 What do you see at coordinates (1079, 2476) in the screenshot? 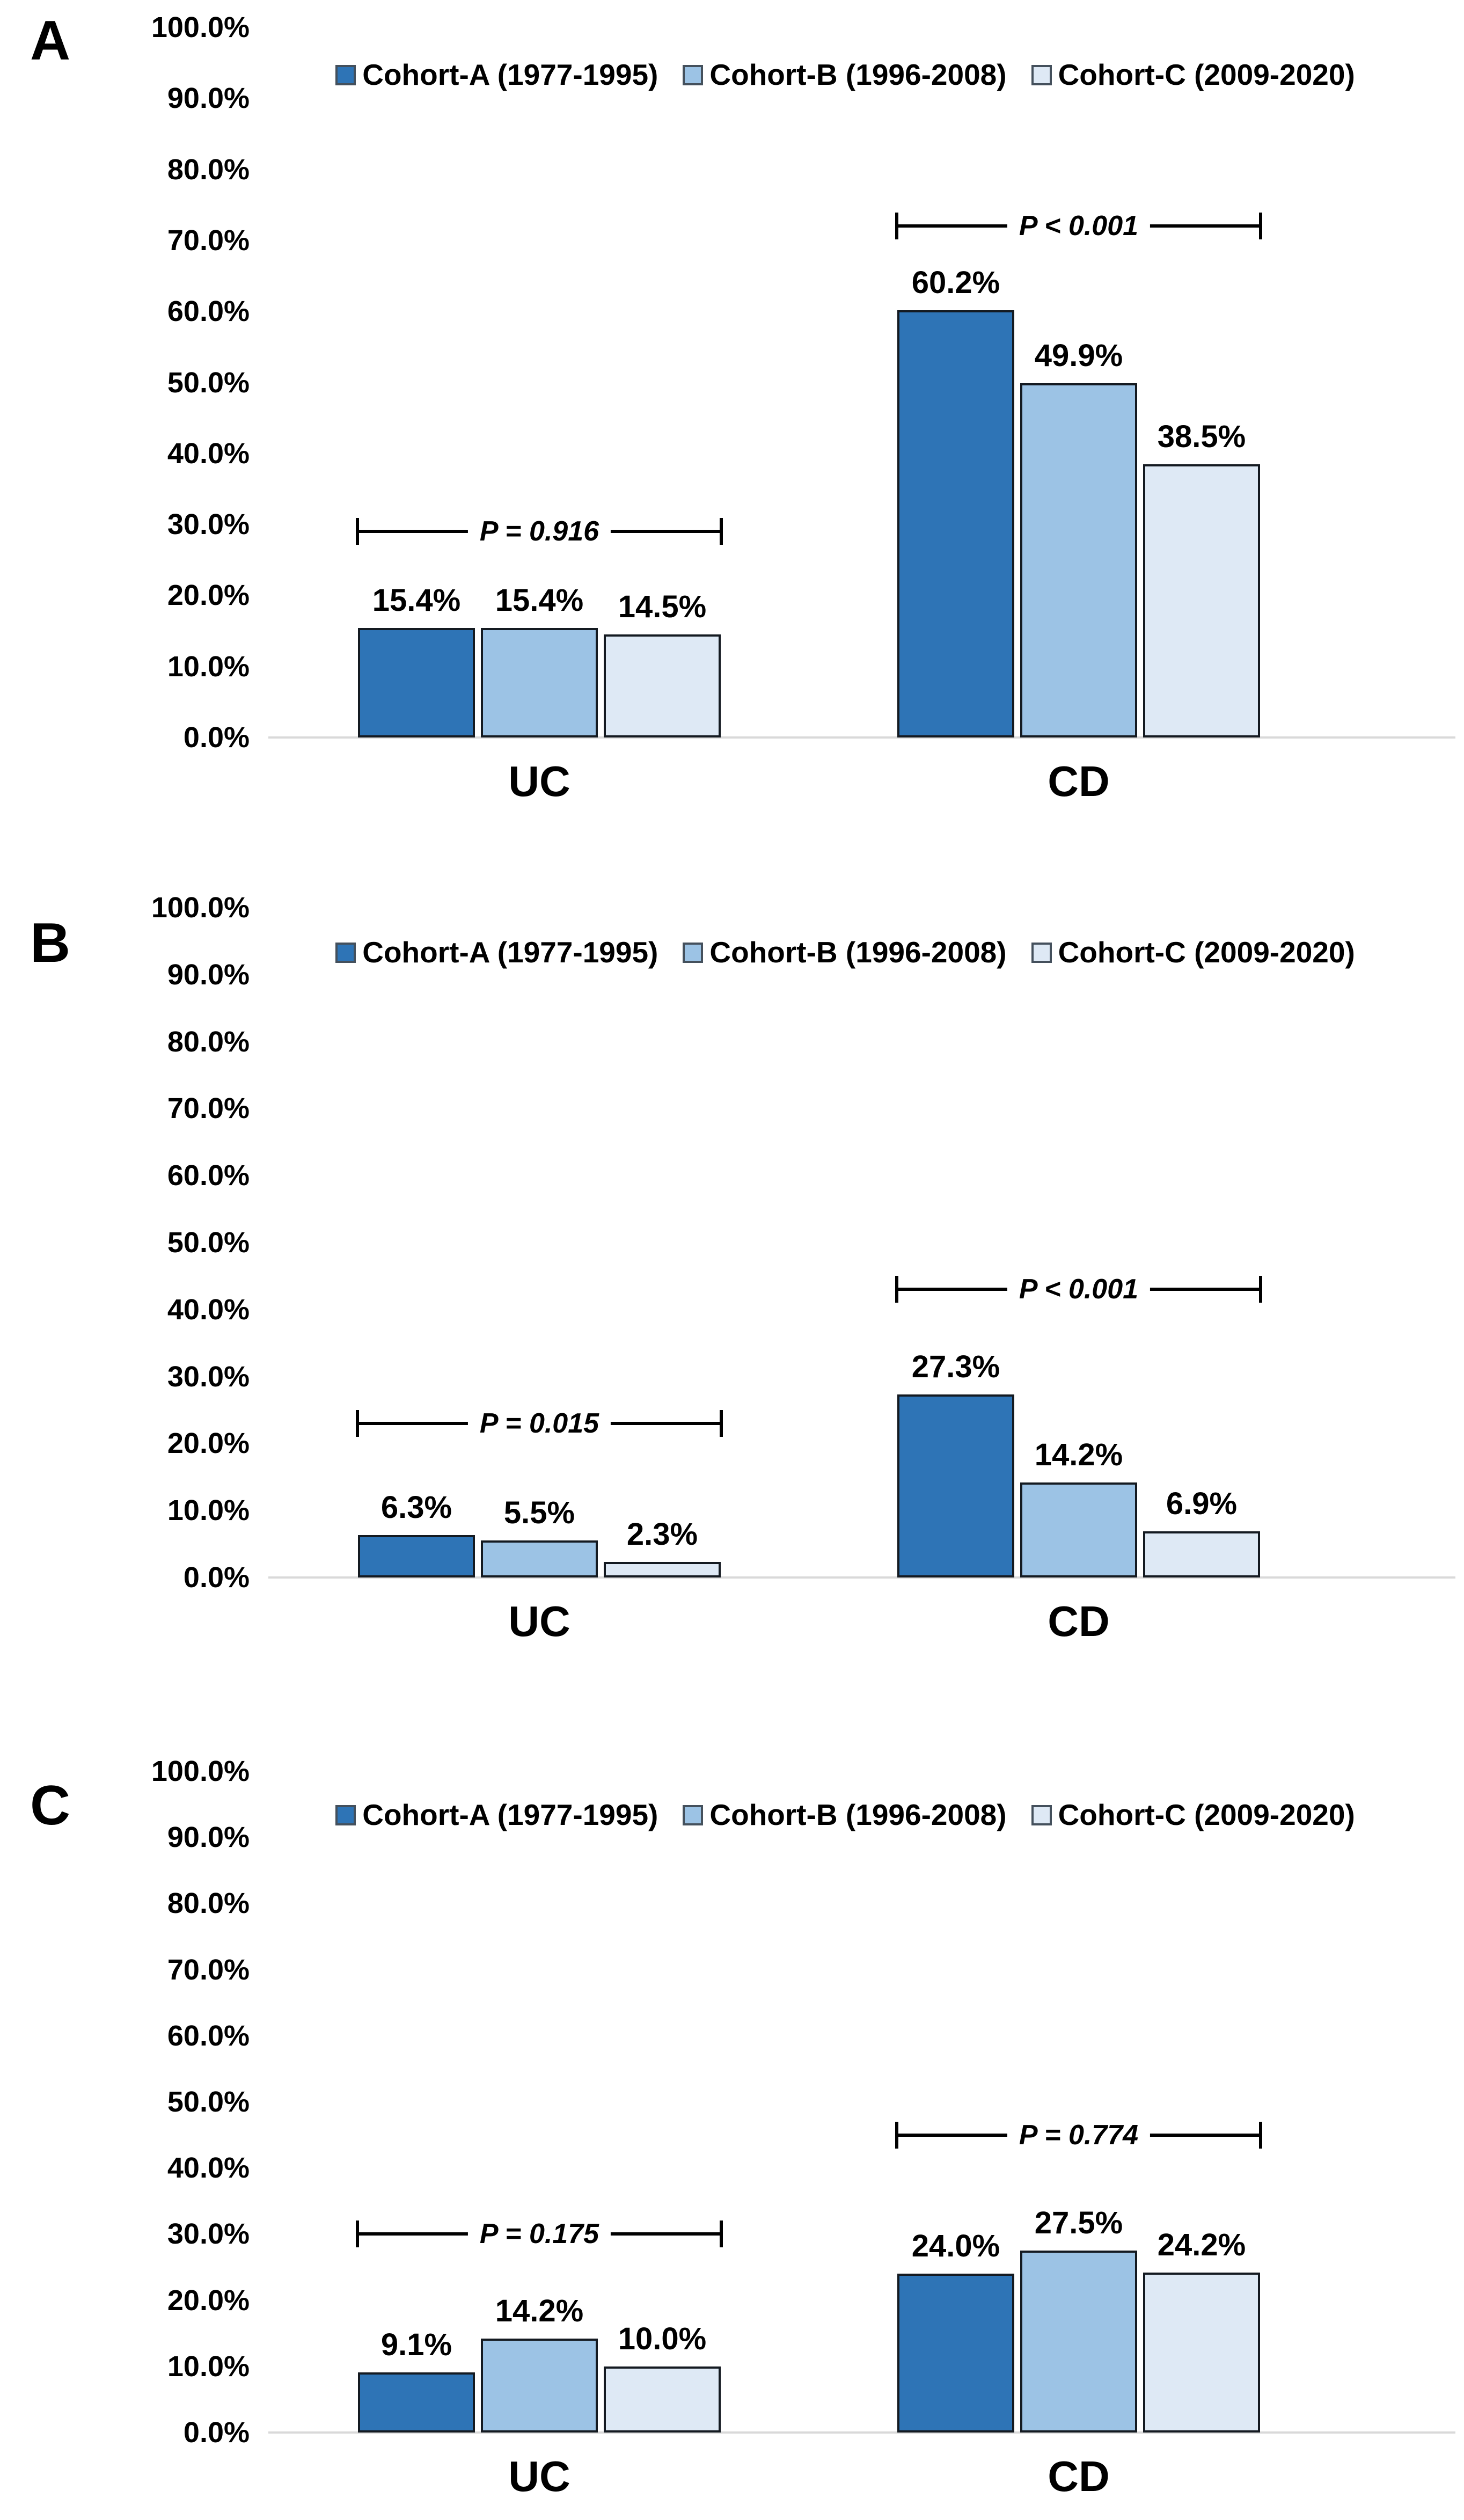
I see `category-label-cd: CD` at bounding box center [1079, 2476].